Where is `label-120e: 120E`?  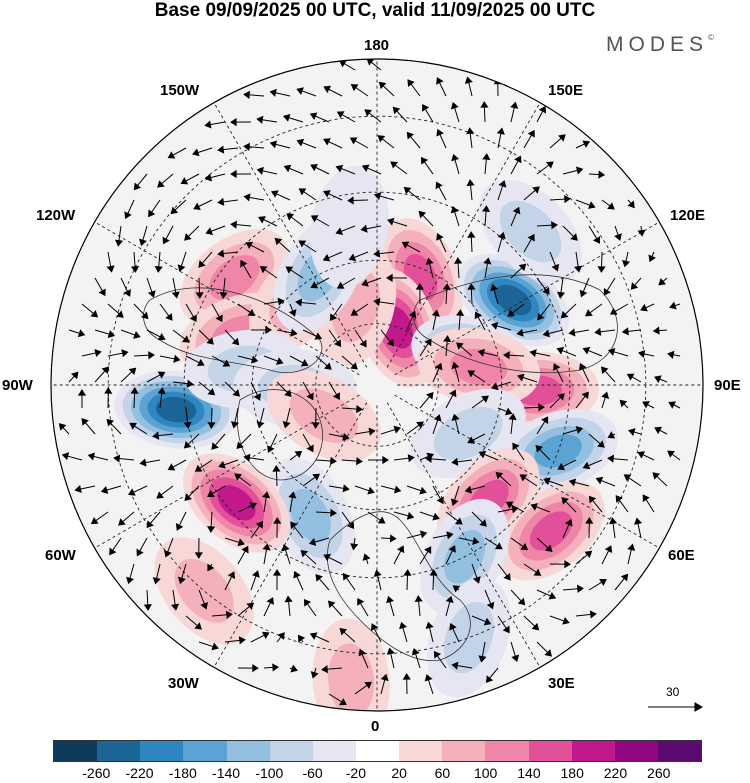
label-120e: 120E is located at coordinates (688, 215).